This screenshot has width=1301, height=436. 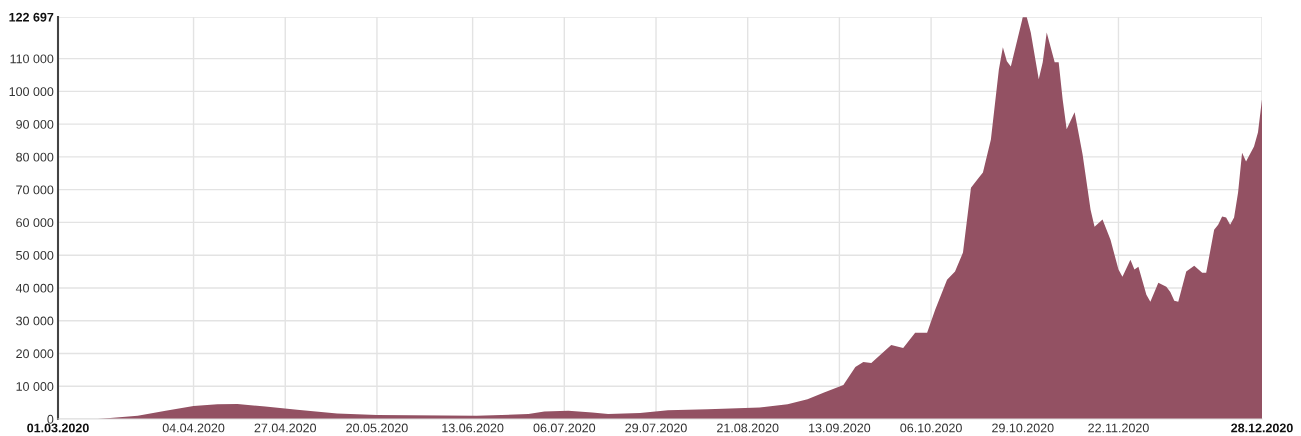 What do you see at coordinates (193, 428) in the screenshot?
I see `x-tick-label: 04.04.2020` at bounding box center [193, 428].